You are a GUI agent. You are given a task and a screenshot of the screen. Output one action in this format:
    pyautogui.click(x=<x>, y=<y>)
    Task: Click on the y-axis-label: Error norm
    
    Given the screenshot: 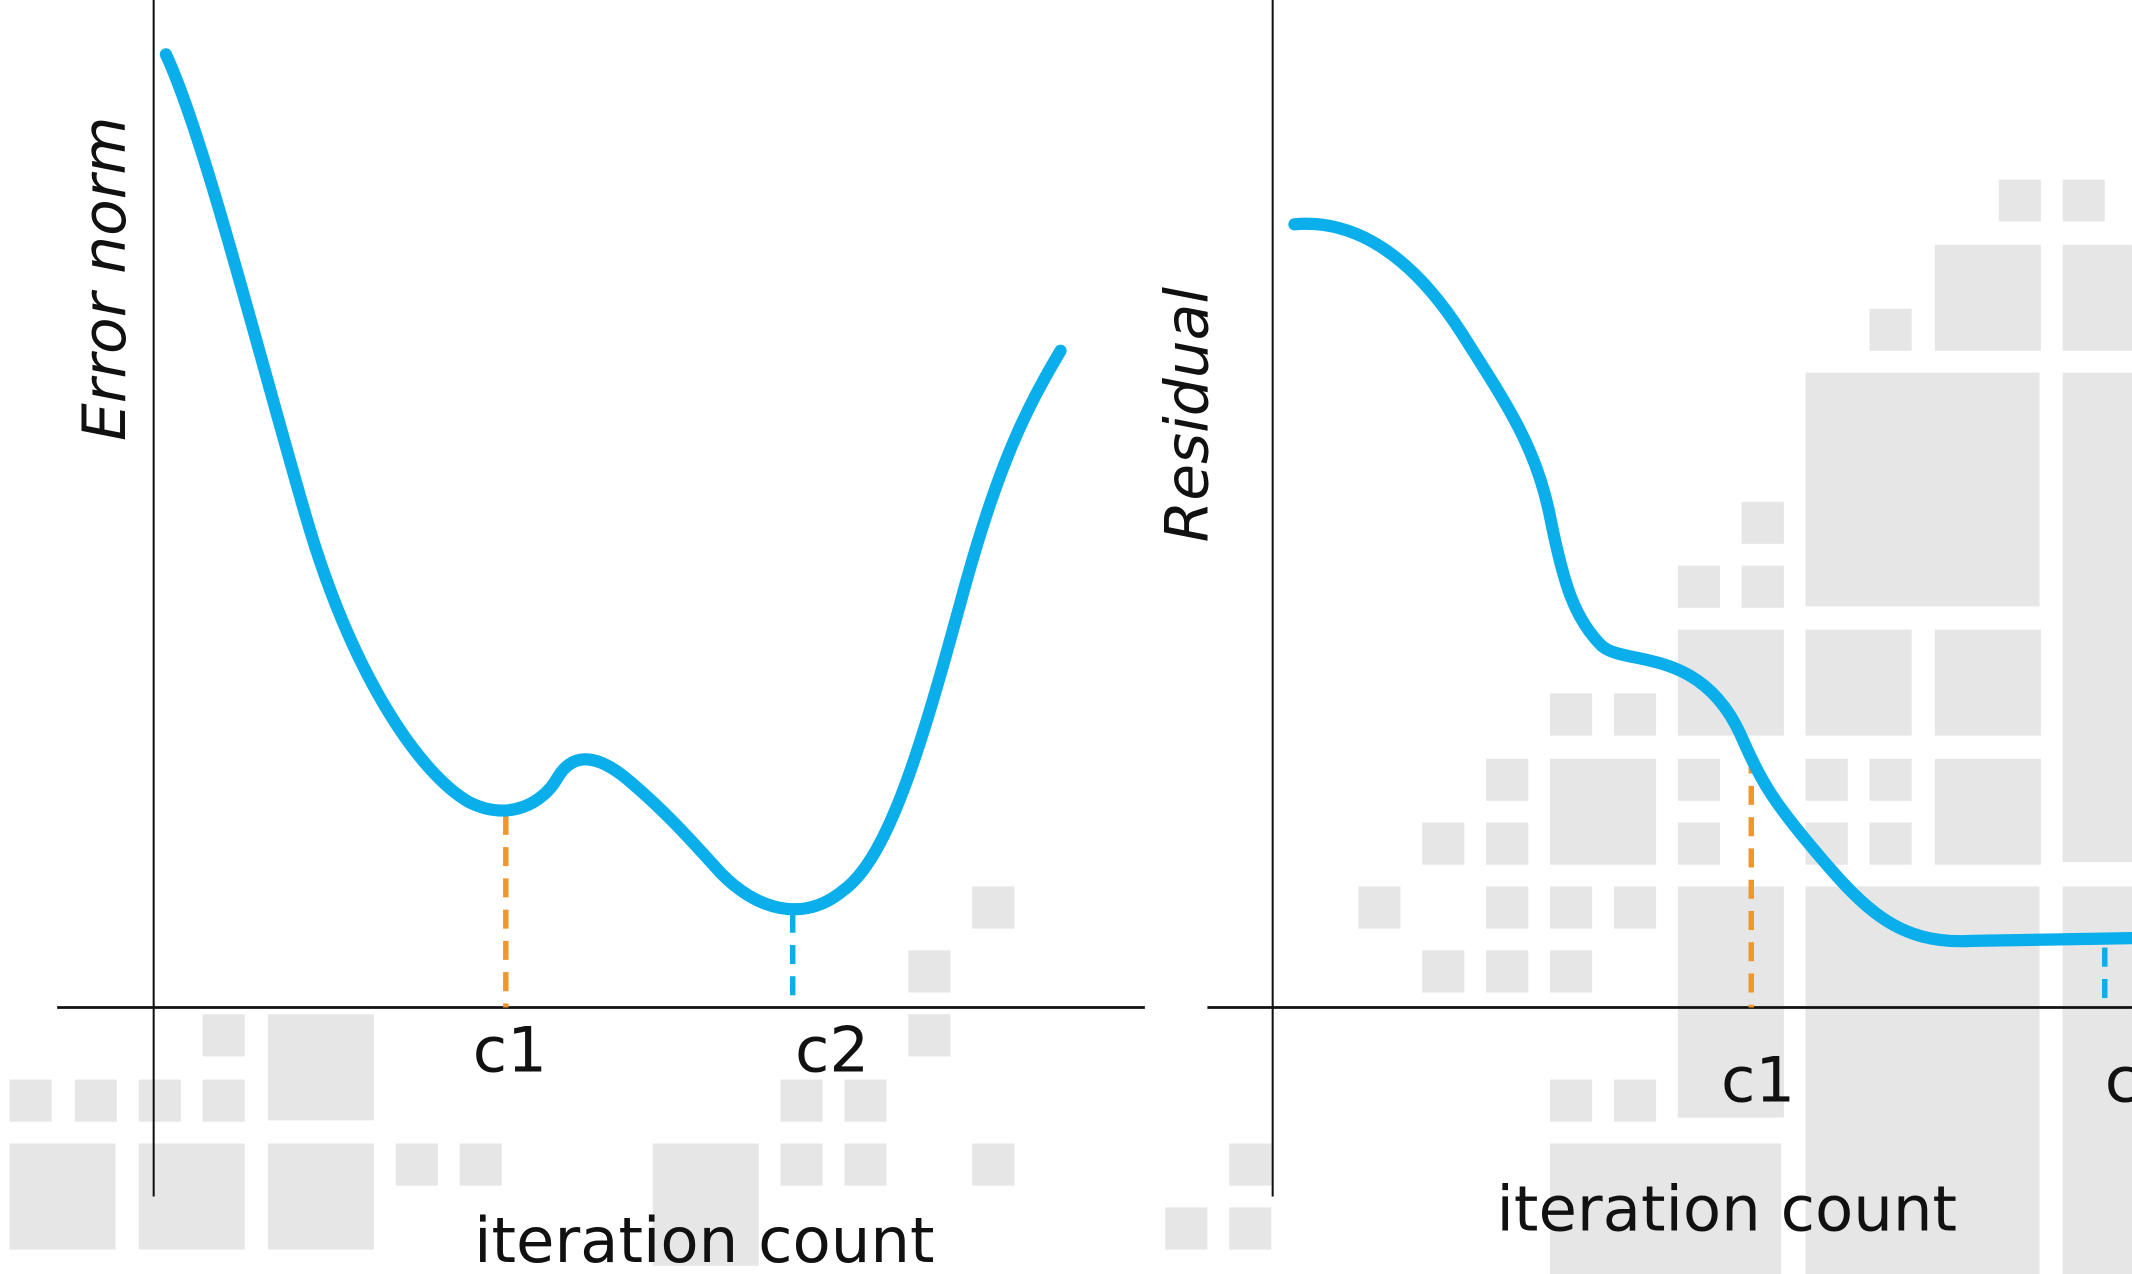 What is the action you would take?
    pyautogui.click(x=105, y=278)
    